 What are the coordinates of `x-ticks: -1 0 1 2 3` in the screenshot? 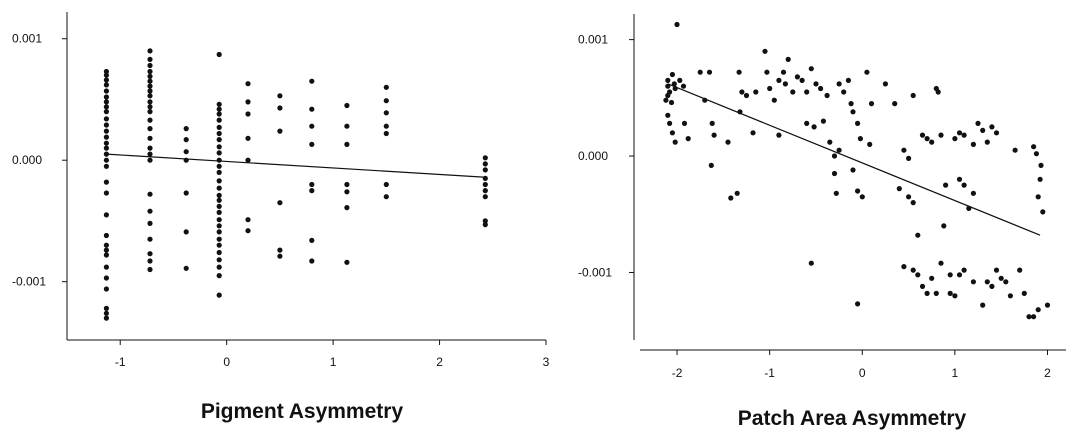 It's located at (332, 354).